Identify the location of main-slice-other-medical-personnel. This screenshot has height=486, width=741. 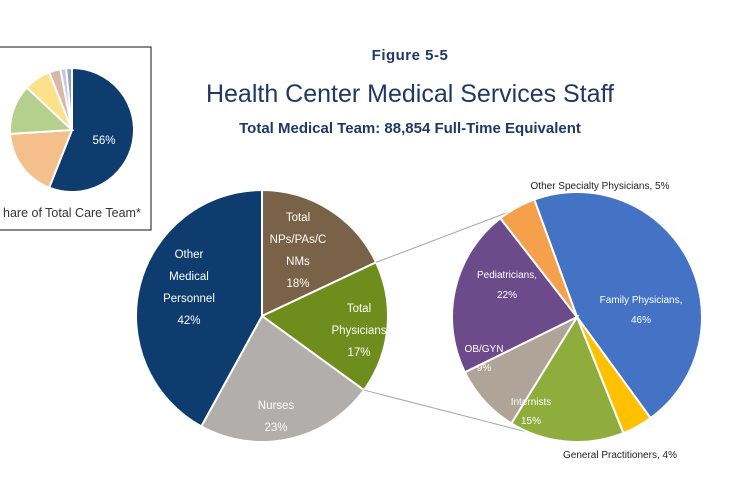
(199, 308).